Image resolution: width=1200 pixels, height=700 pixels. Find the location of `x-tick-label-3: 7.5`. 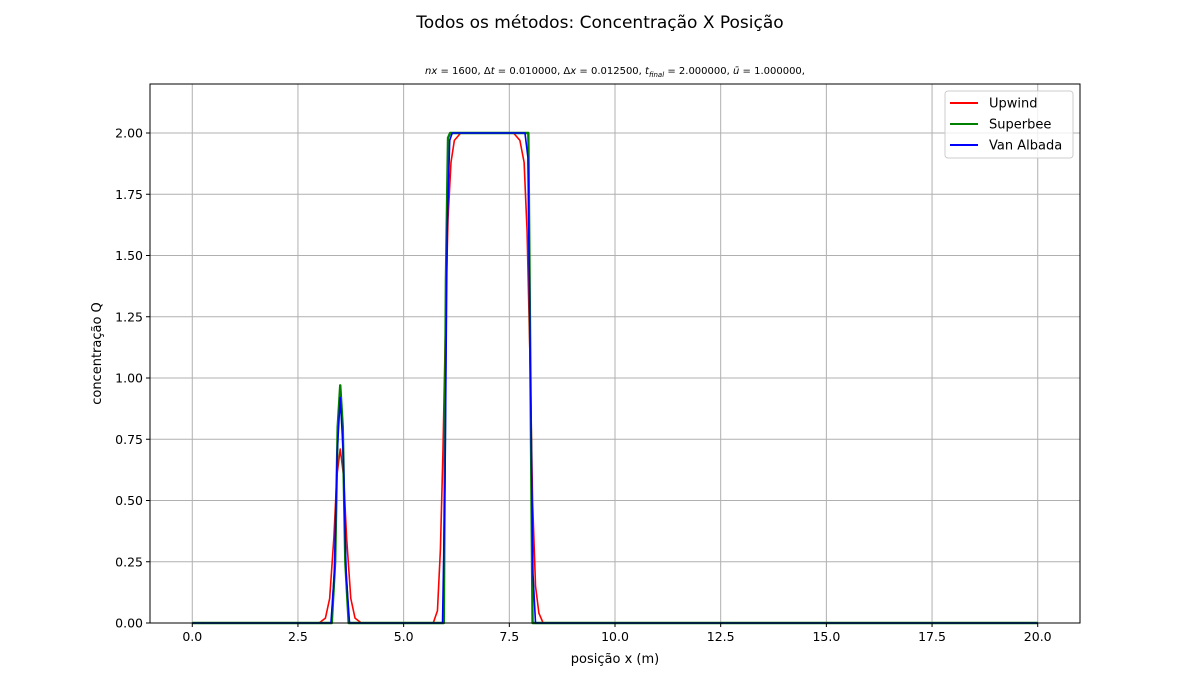

x-tick-label-3: 7.5 is located at coordinates (509, 636).